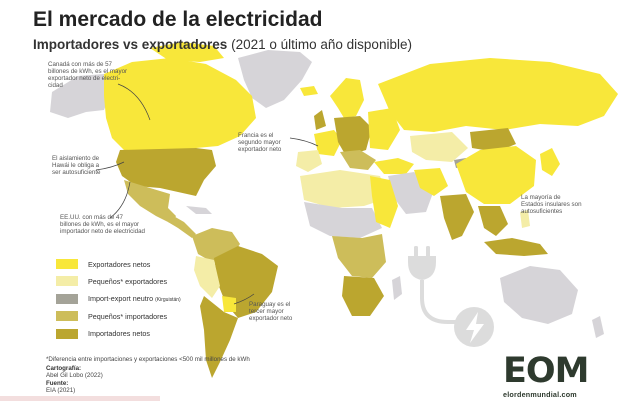  I want to click on indonesia, so click(516, 247).